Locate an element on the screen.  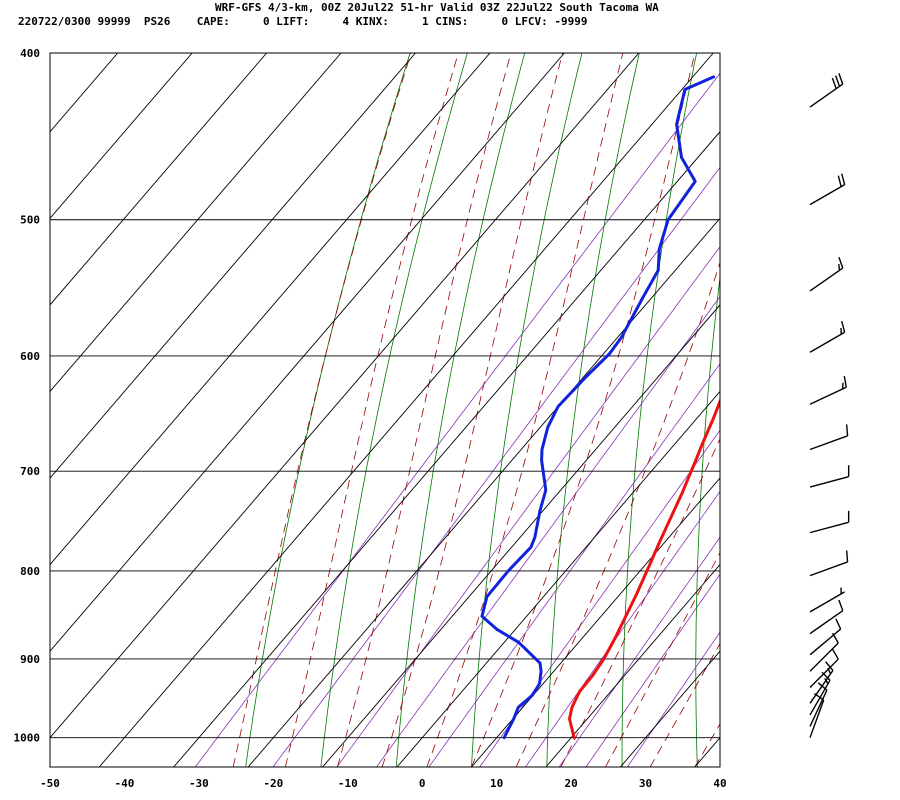
x-tick-label: 30 is located at coordinates (645, 783).